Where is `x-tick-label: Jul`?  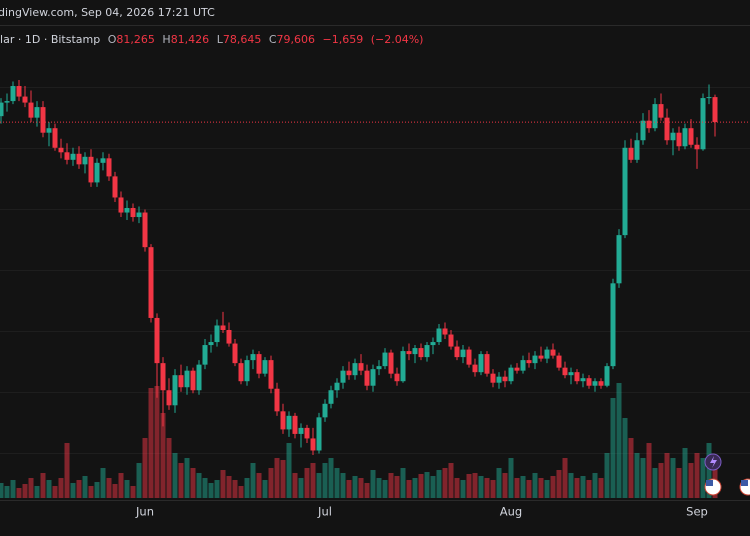
x-tick-label: Jul is located at coordinates (324, 512).